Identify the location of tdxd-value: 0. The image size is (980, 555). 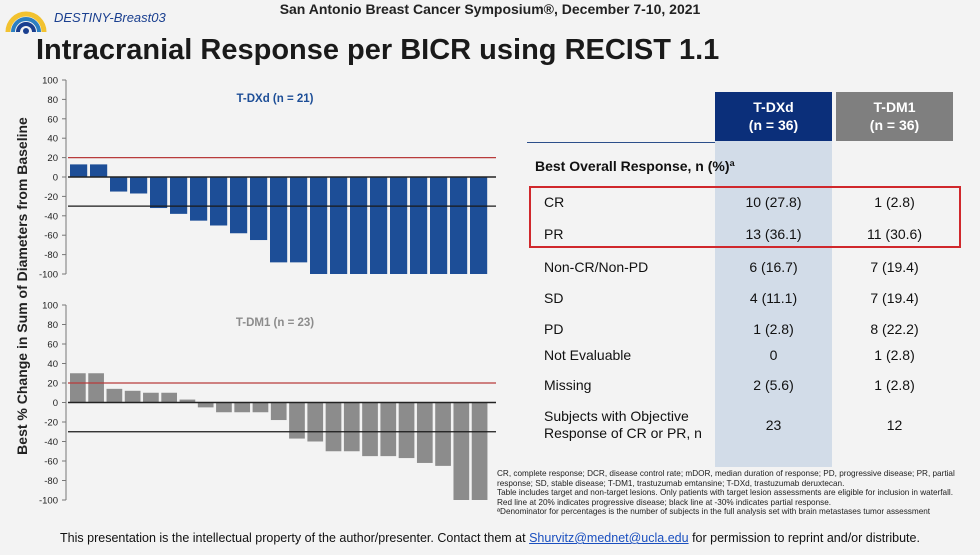
(773, 355).